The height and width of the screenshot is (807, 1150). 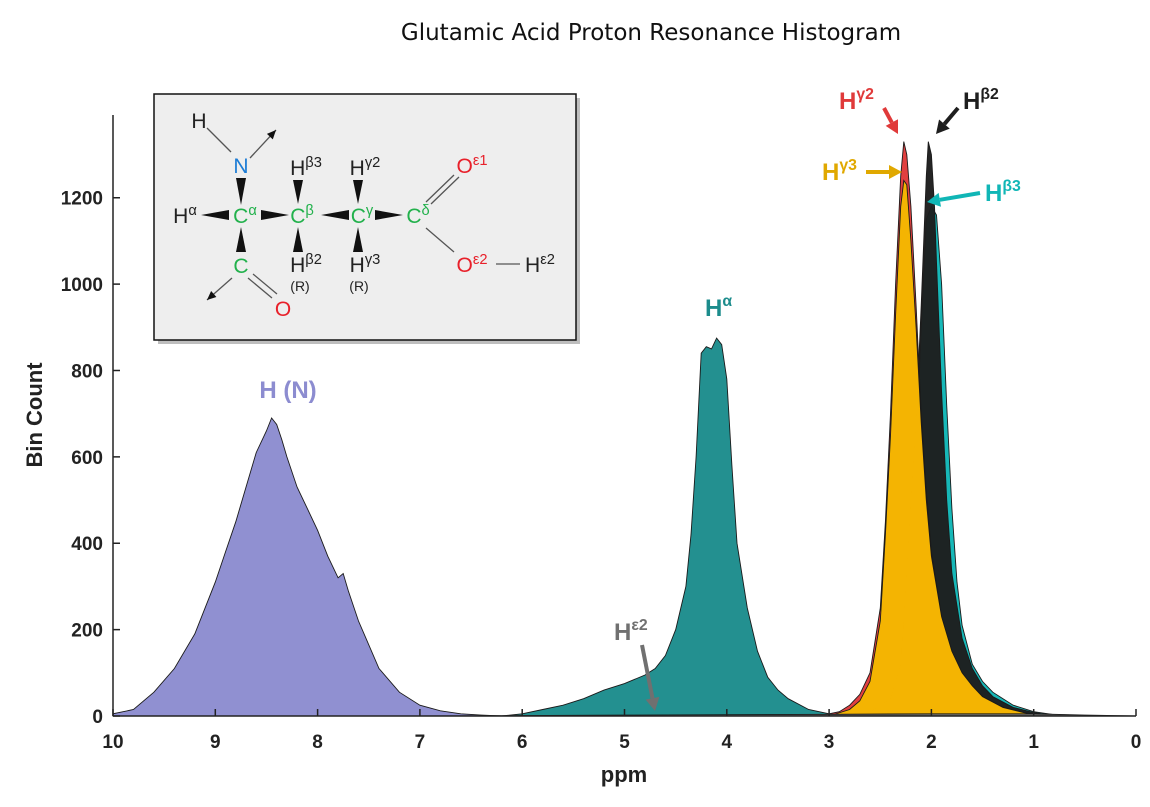 What do you see at coordinates (718, 307) in the screenshot?
I see `label-h-alpha: Hα` at bounding box center [718, 307].